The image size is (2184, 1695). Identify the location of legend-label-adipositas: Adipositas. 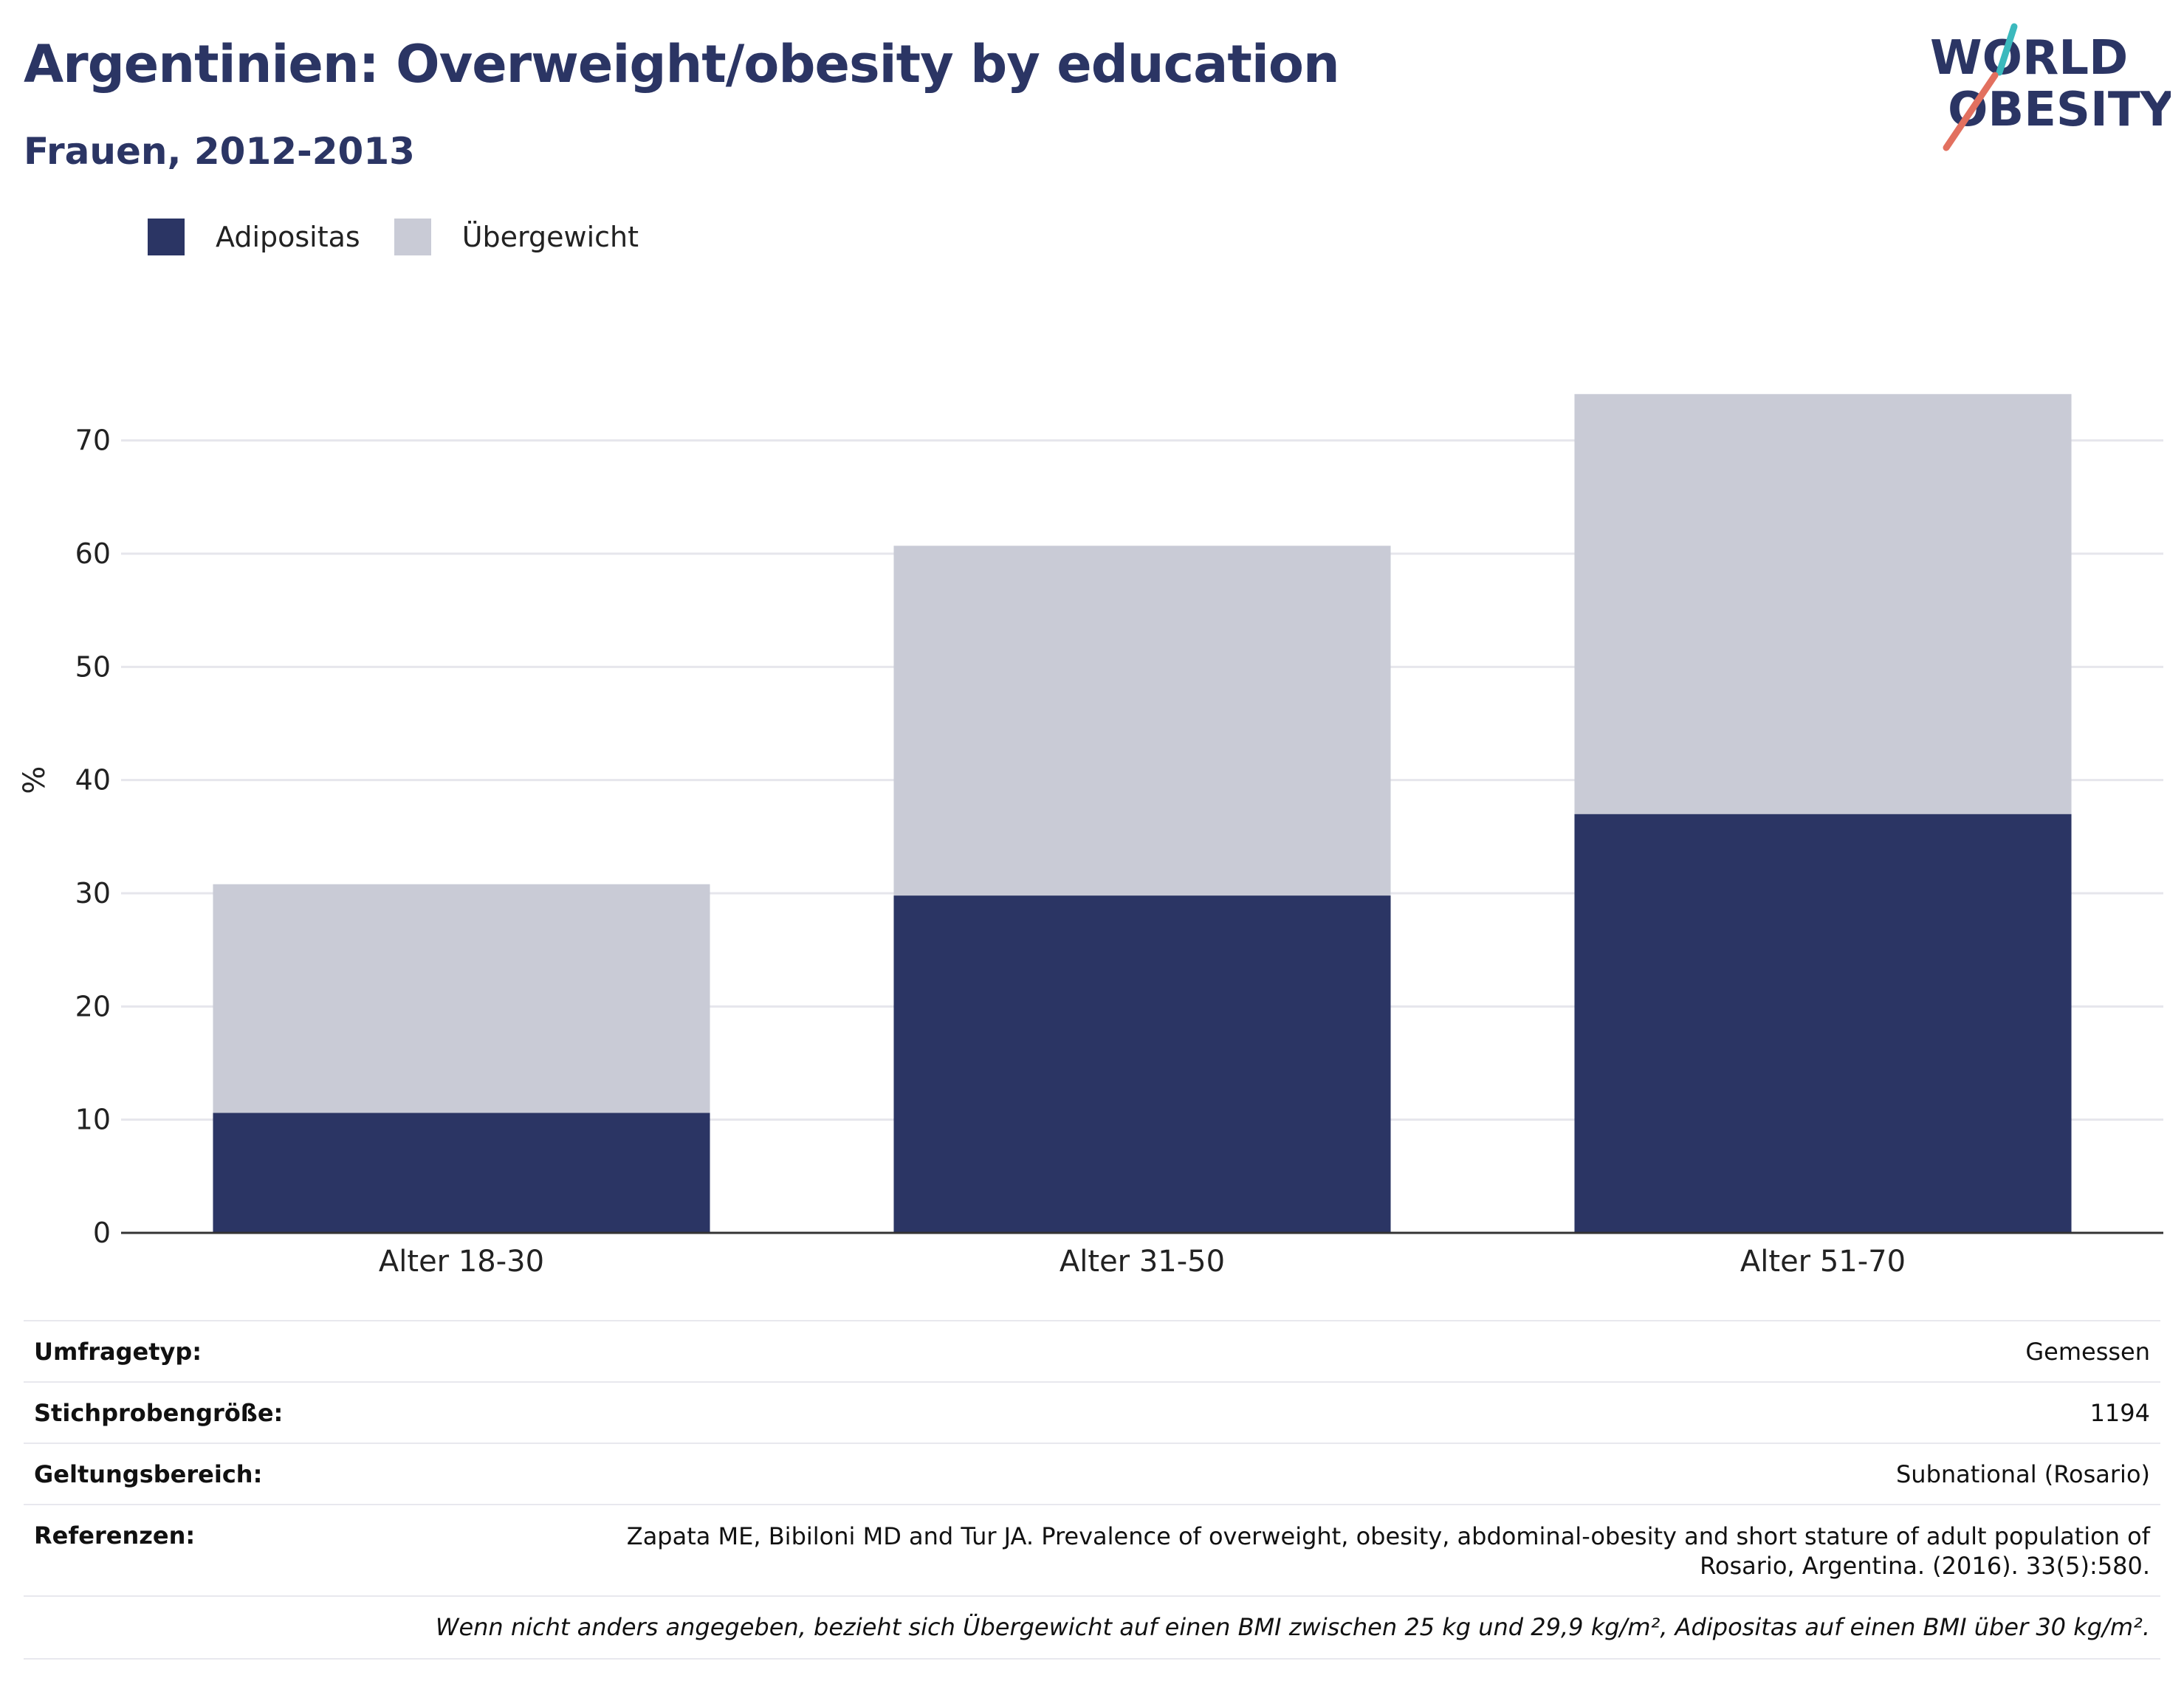
(288, 237).